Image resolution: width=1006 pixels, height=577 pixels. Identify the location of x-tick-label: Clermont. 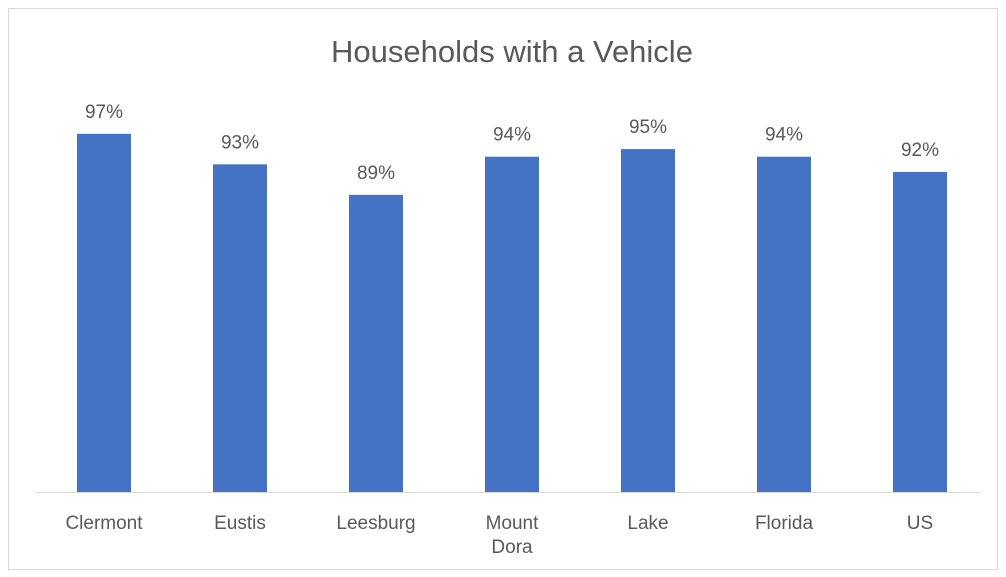
(104, 523).